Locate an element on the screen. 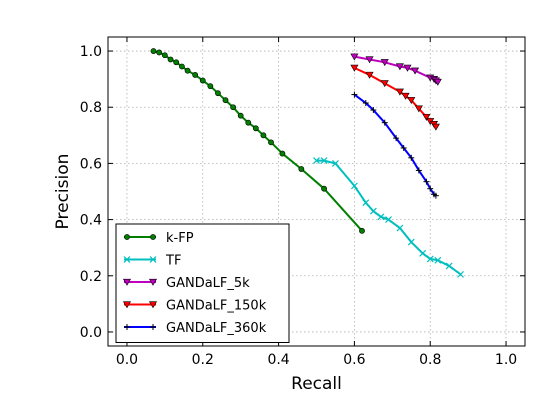 This screenshot has width=552, height=400. y-axis-label: Precision is located at coordinates (63, 192).